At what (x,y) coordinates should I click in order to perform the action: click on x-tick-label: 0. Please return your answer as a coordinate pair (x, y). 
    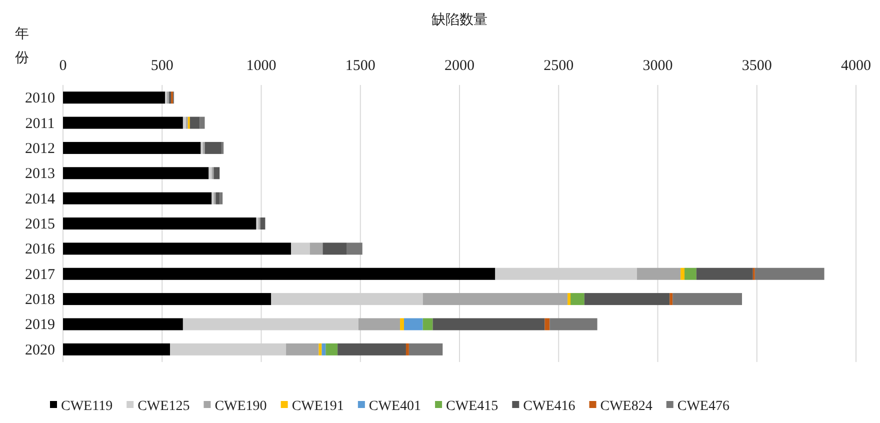
    Looking at the image, I should click on (63, 66).